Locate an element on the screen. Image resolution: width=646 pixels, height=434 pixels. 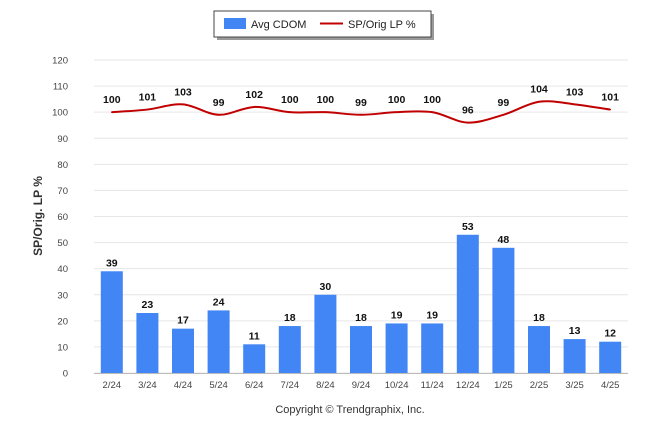
legend-line-label: SP/Orig LP % is located at coordinates (382, 25).